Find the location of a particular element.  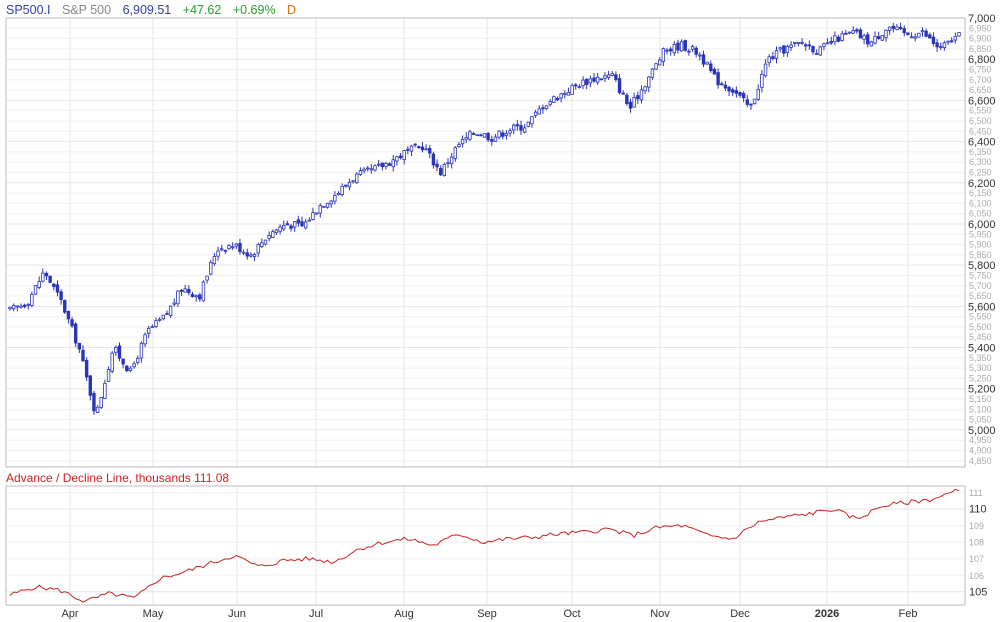

price-tick-label-minor: 5,900 is located at coordinates (980, 245).